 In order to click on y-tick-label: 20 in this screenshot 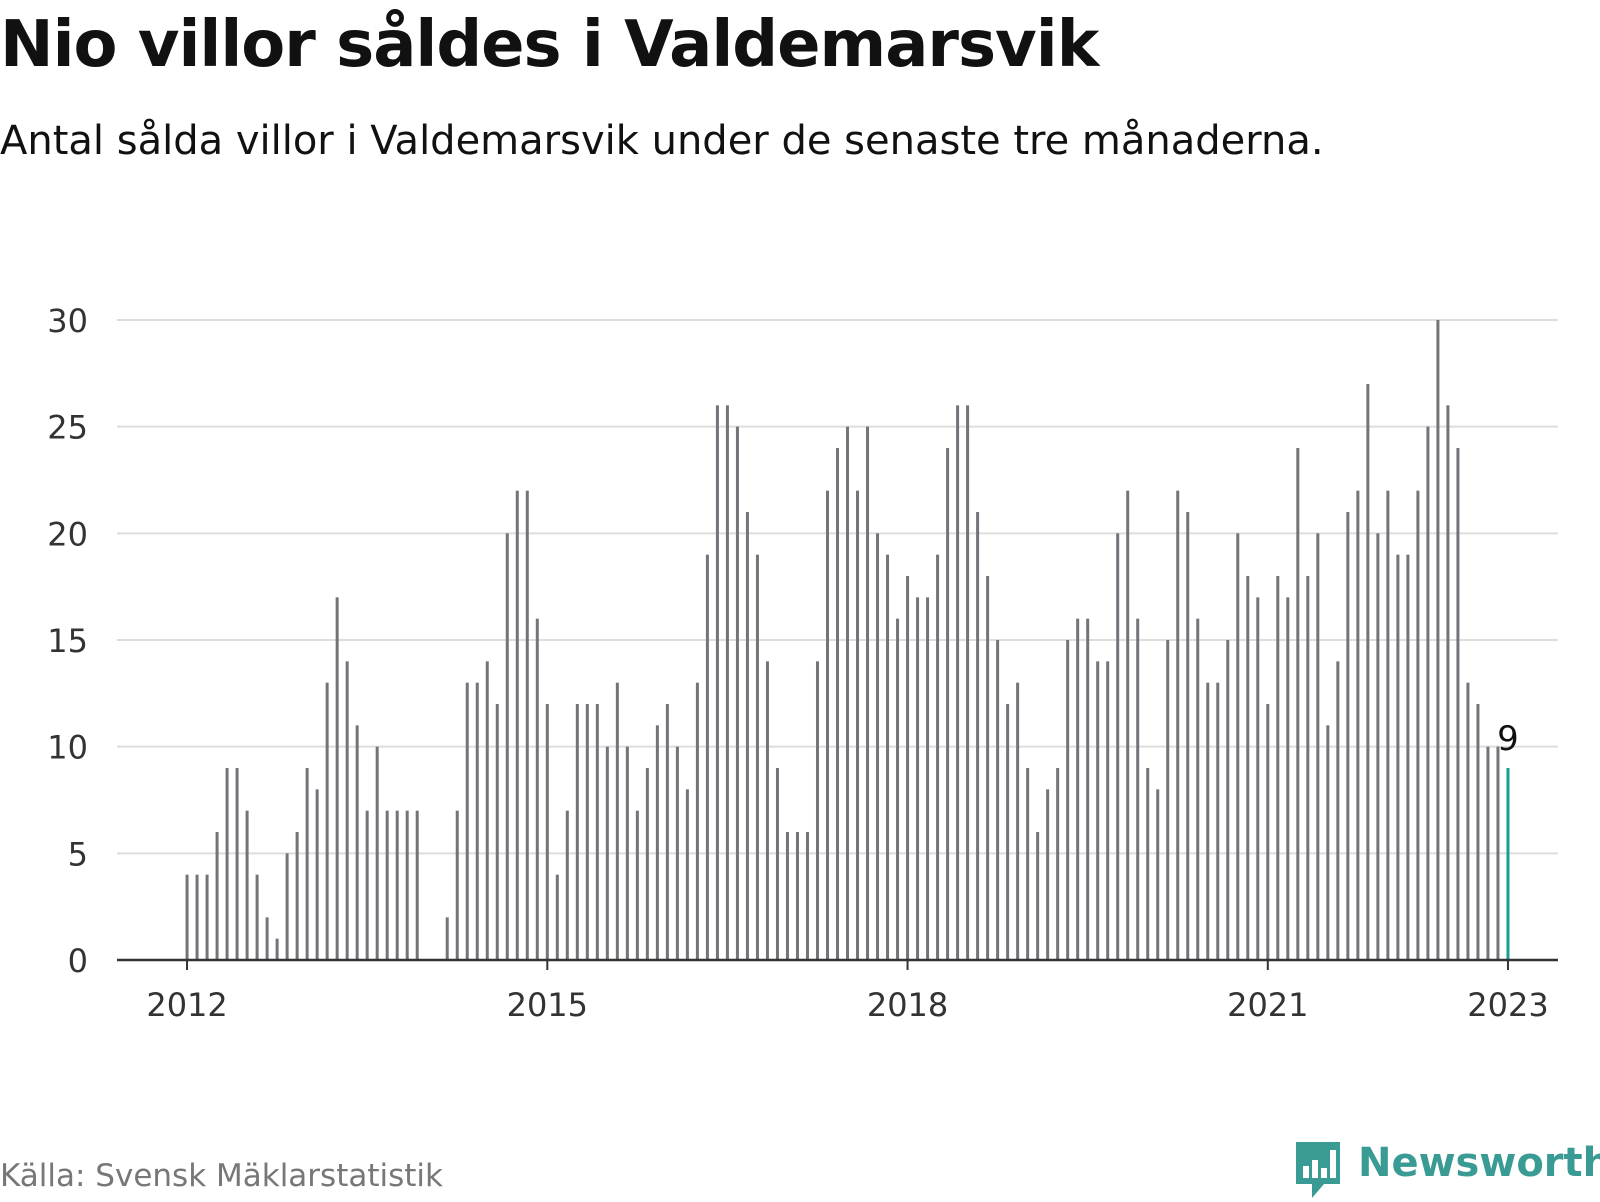, I will do `click(67, 534)`.